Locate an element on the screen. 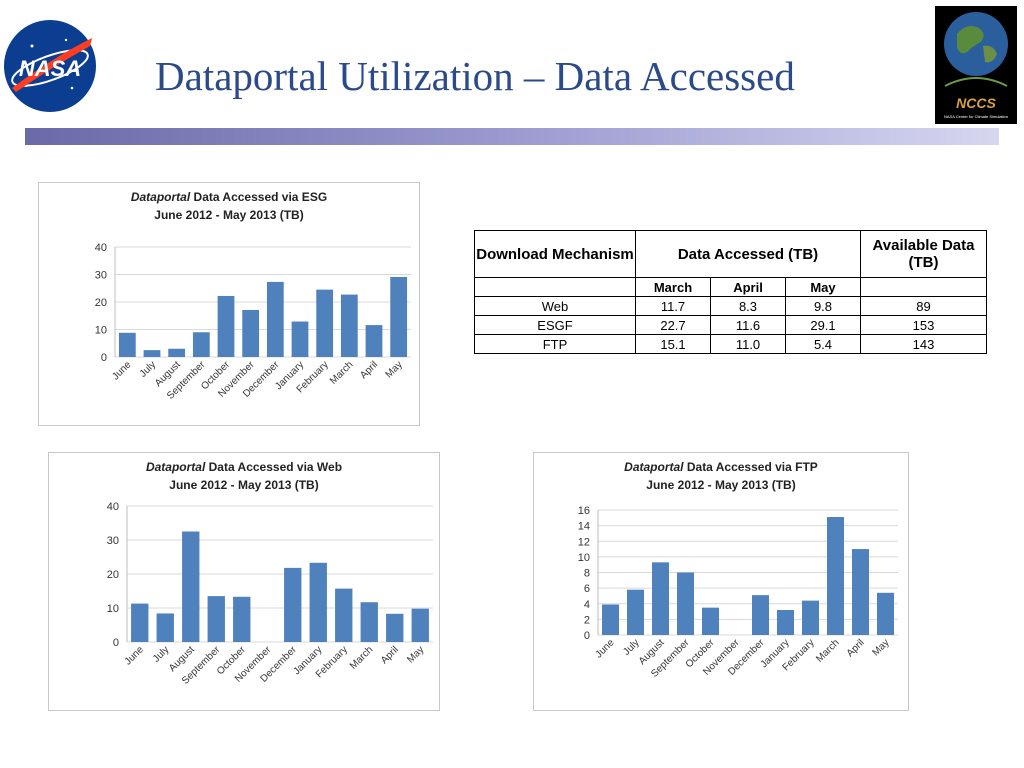 The height and width of the screenshot is (768, 1024). y-tick-label: 12 is located at coordinates (584, 542).